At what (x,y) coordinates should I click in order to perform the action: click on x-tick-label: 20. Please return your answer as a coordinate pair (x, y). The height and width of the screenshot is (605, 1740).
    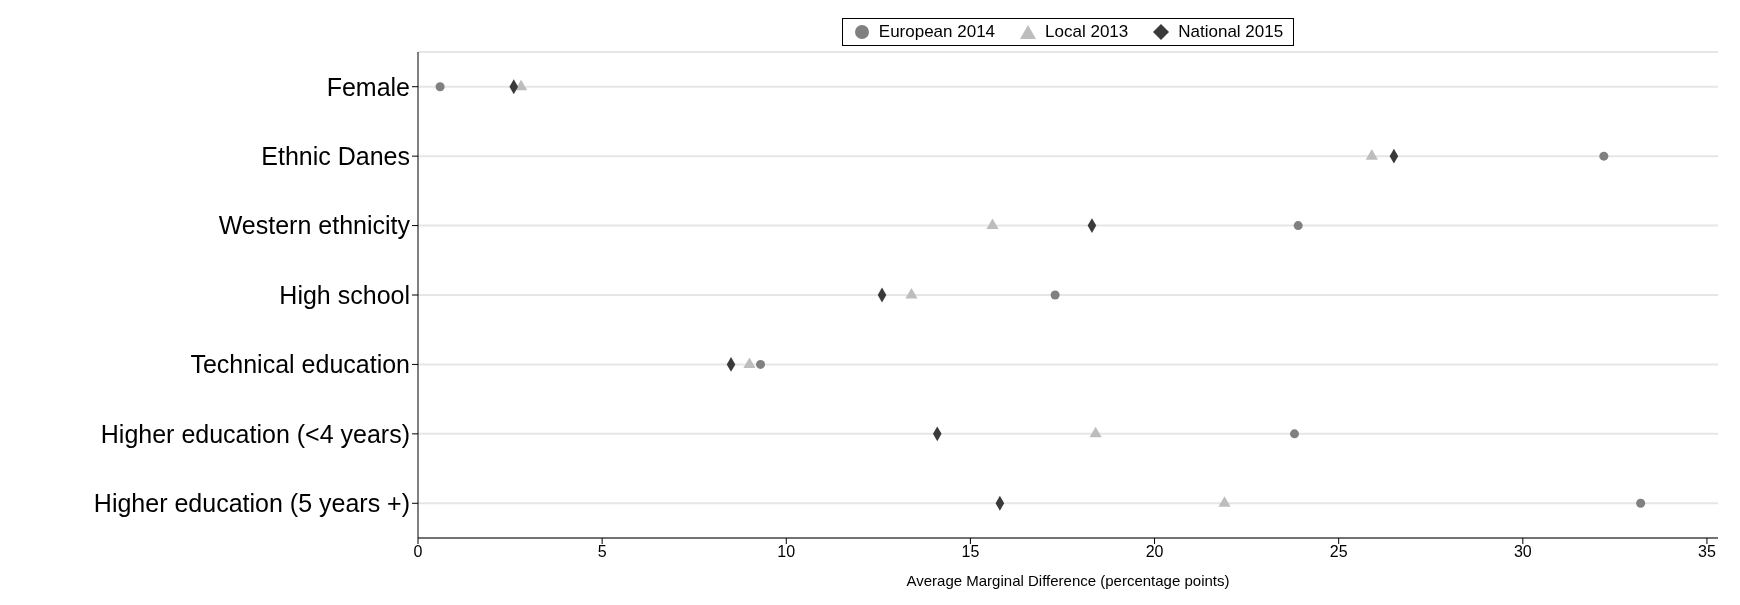
    Looking at the image, I should click on (1154, 552).